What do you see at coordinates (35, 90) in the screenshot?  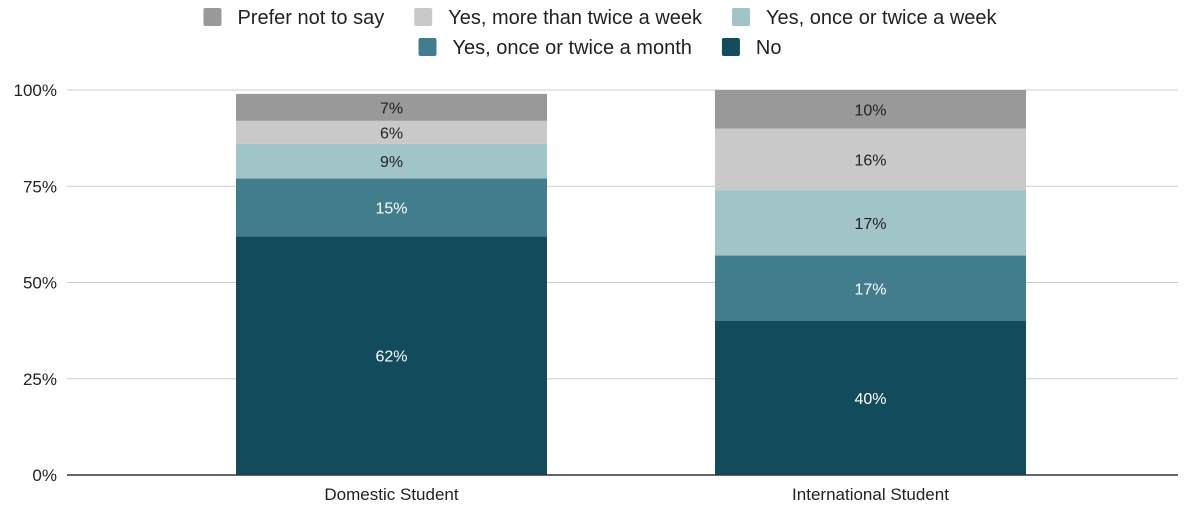 I see `y-tick-label: 100%` at bounding box center [35, 90].